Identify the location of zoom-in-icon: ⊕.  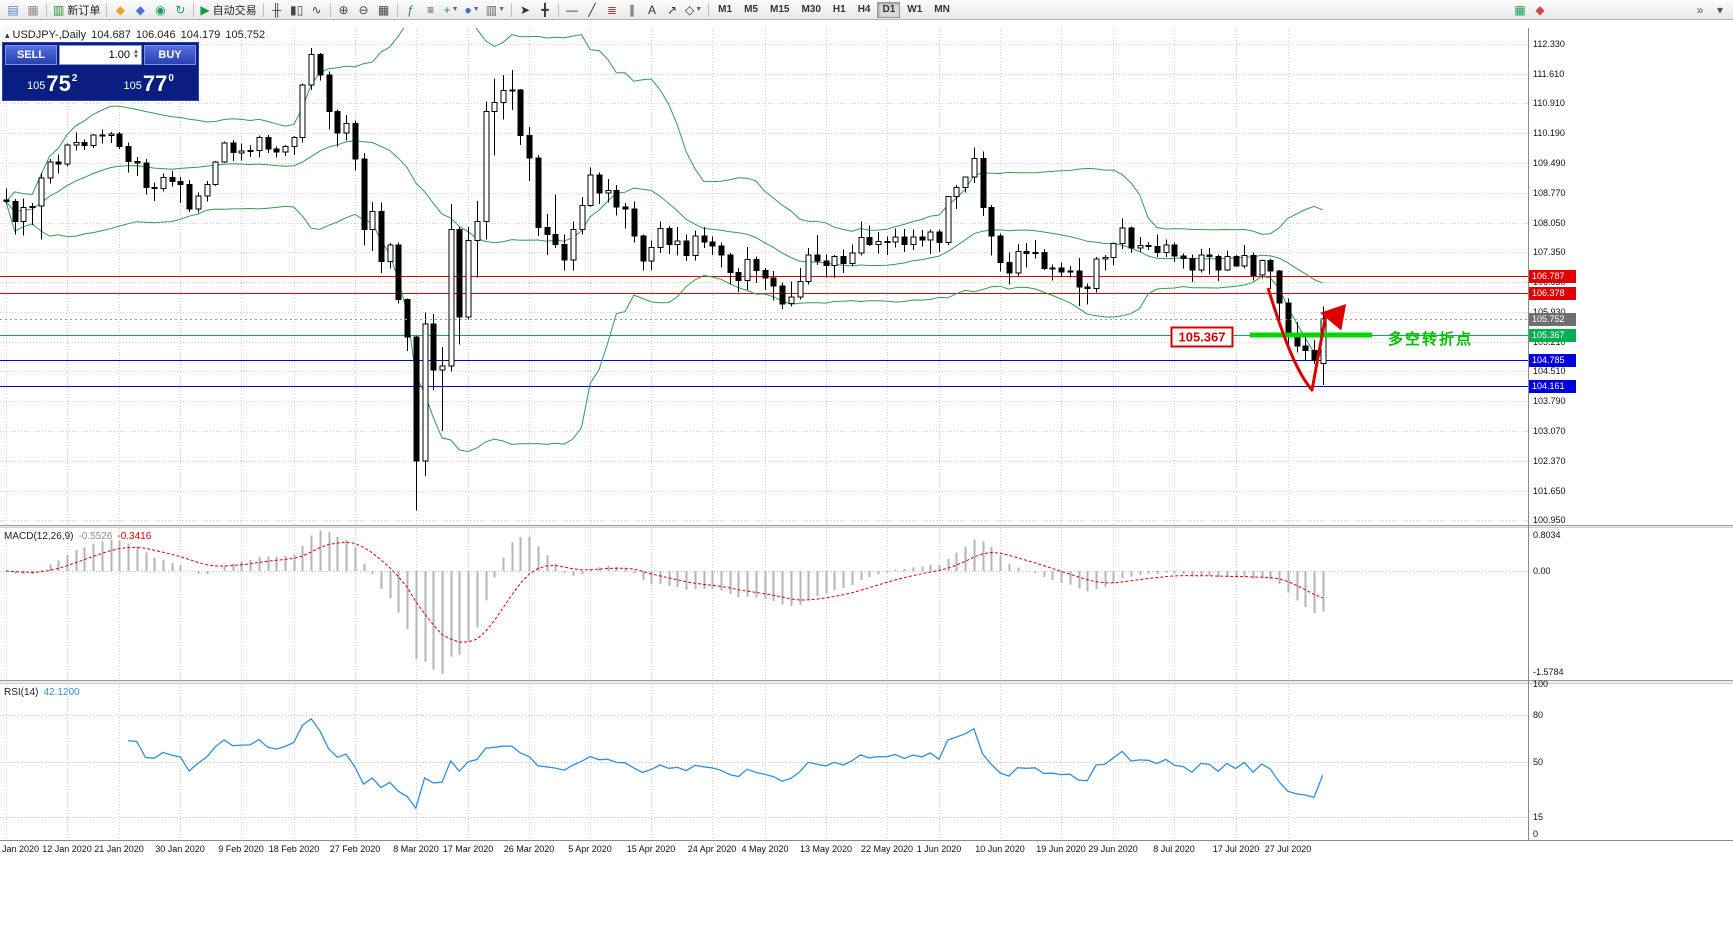
(344, 10).